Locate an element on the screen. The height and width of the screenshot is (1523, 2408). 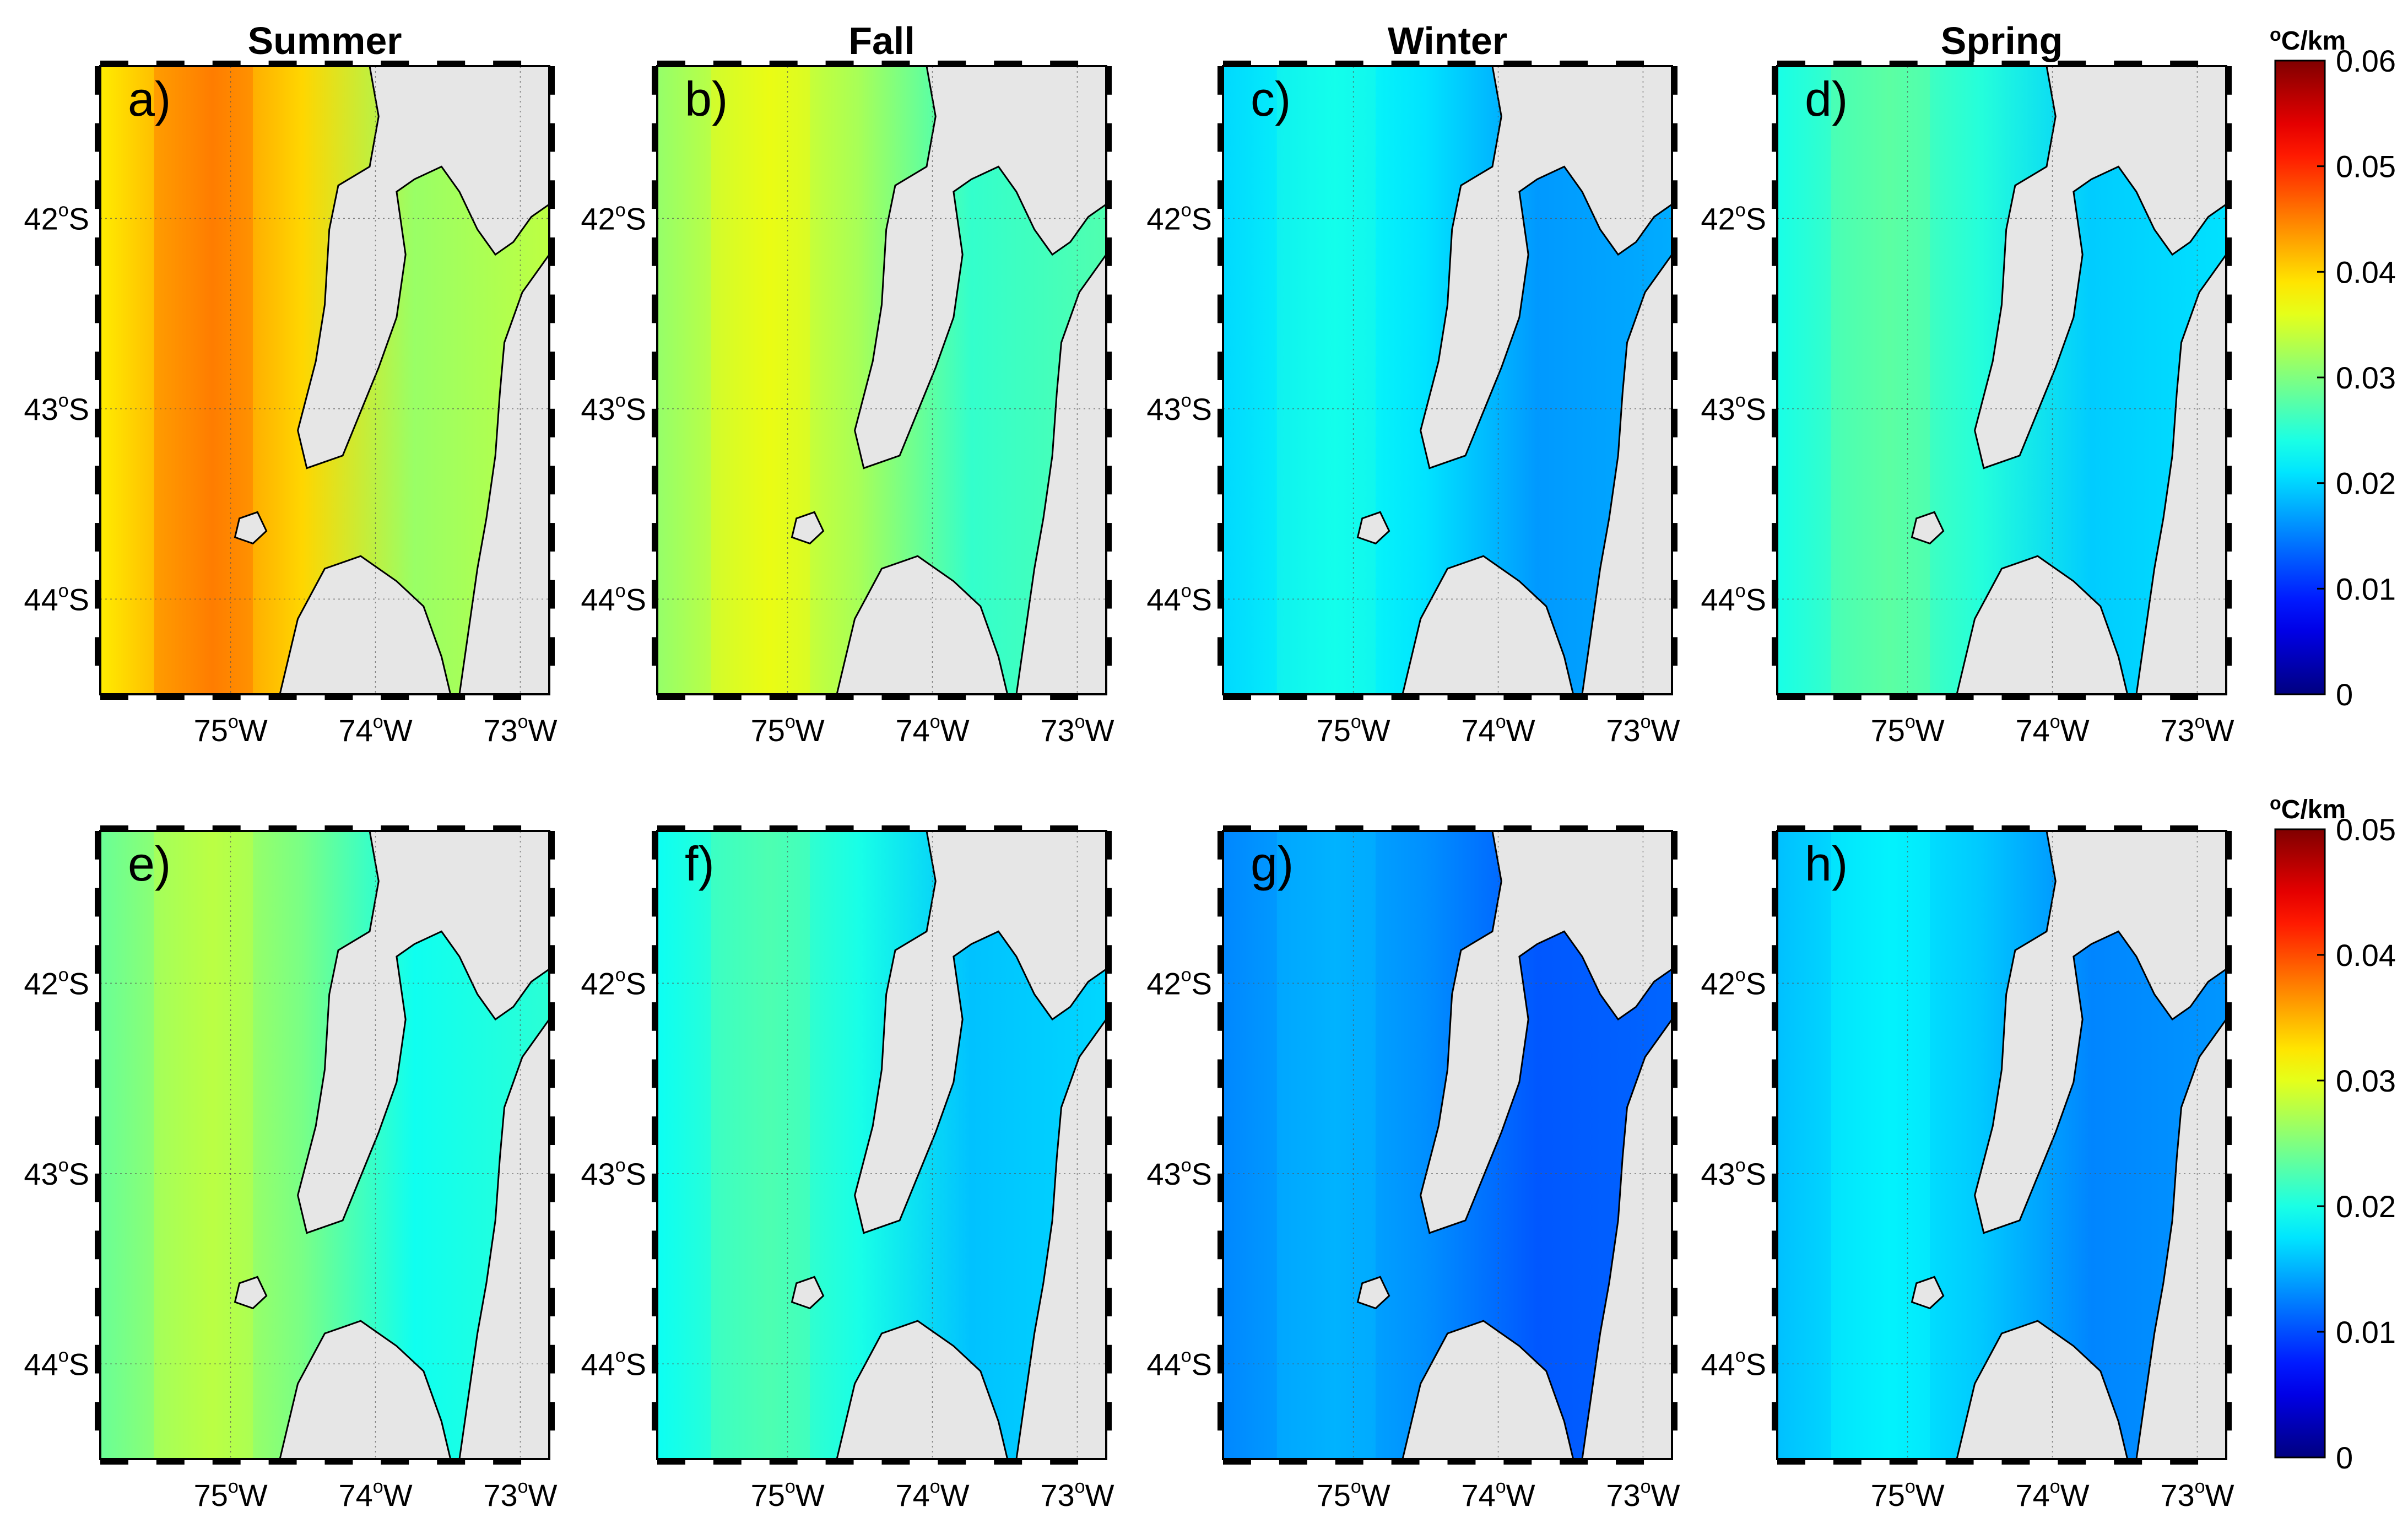
colorbar-tick-label: 0.03 is located at coordinates (2366, 1080).